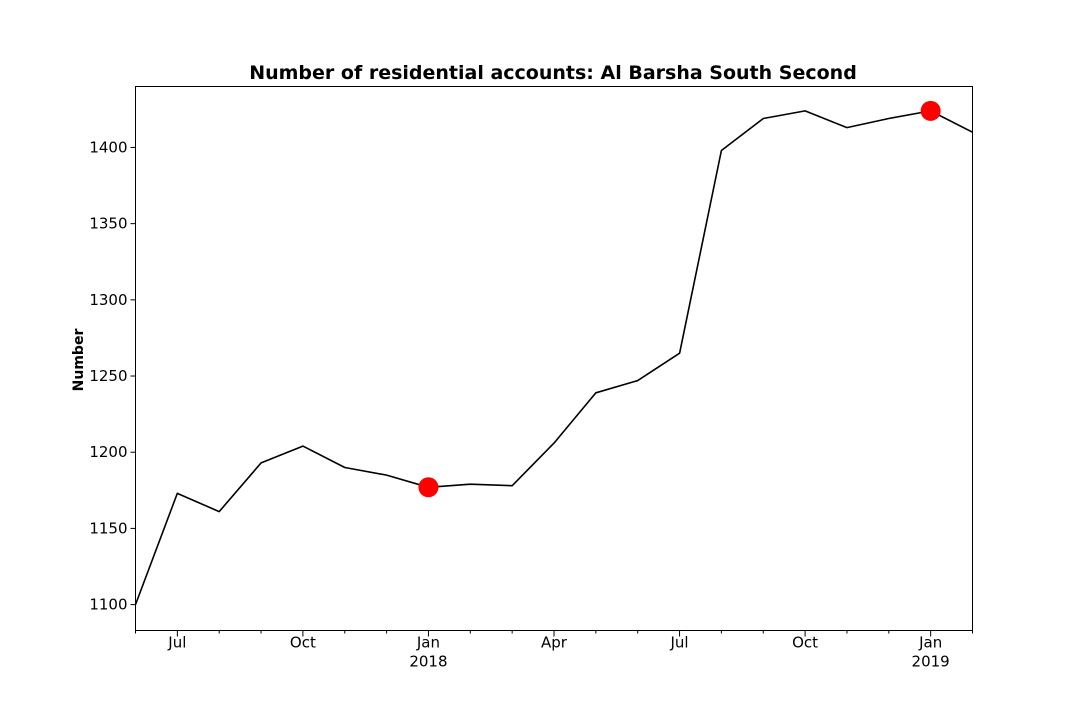 This screenshot has width=1080, height=725. I want to click on x-tick-label: Apr, so click(554, 643).